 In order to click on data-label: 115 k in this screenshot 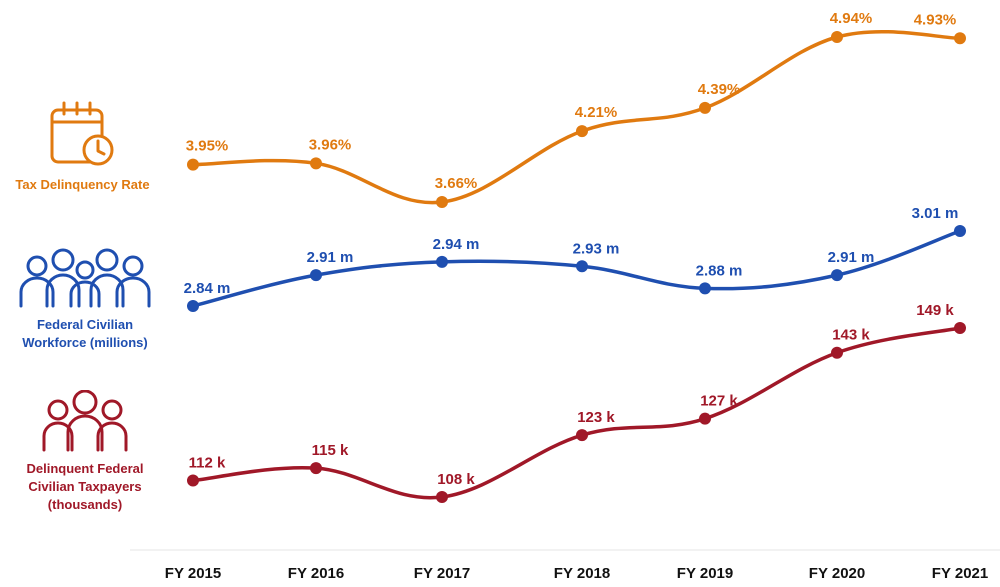, I will do `click(330, 450)`.